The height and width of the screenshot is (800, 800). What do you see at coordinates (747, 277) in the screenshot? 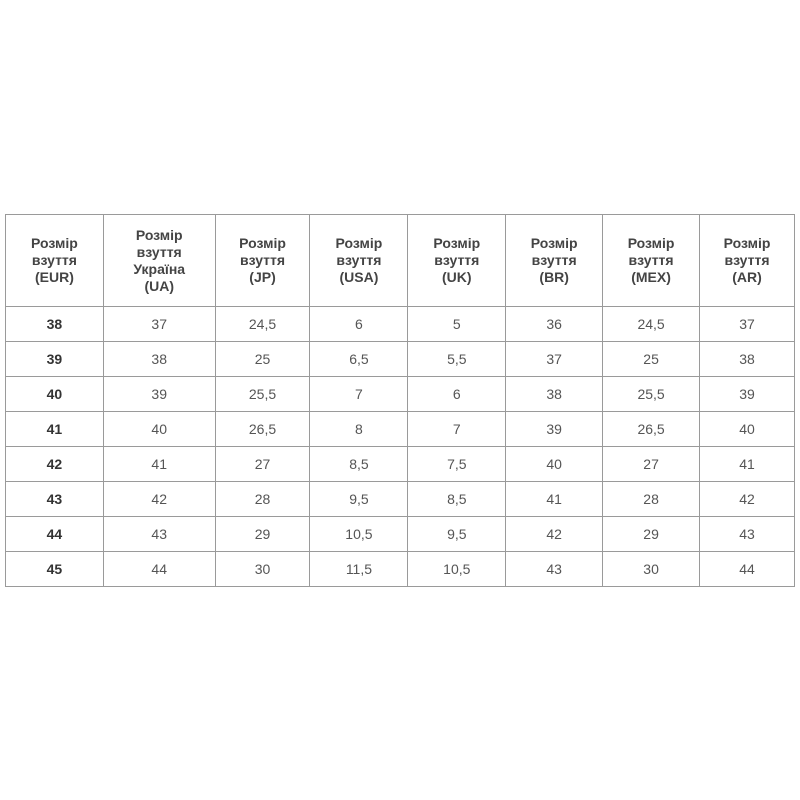
I see `column-header-line: (AR)` at bounding box center [747, 277].